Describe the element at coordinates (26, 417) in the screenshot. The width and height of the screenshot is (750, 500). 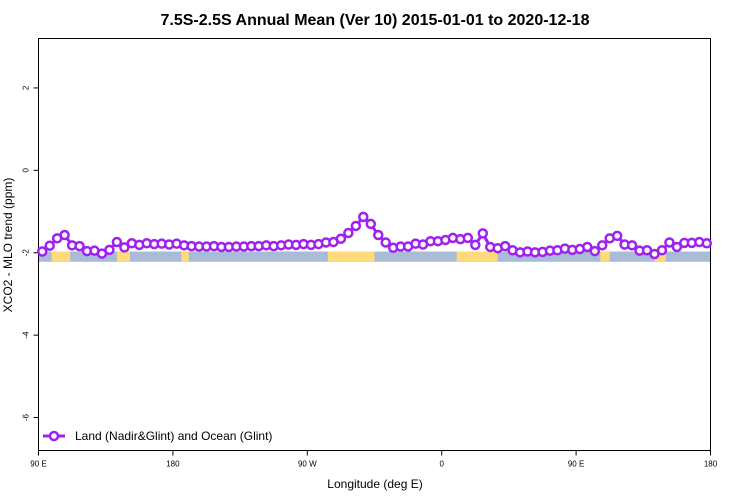
I see `y-tick-label: -6` at that location.